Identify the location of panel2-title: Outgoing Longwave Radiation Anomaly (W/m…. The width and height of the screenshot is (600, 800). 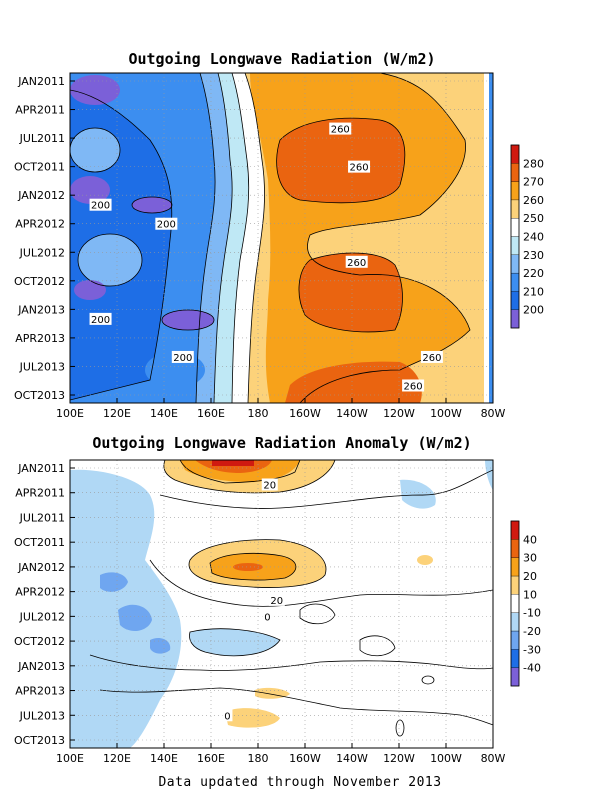
(281, 443).